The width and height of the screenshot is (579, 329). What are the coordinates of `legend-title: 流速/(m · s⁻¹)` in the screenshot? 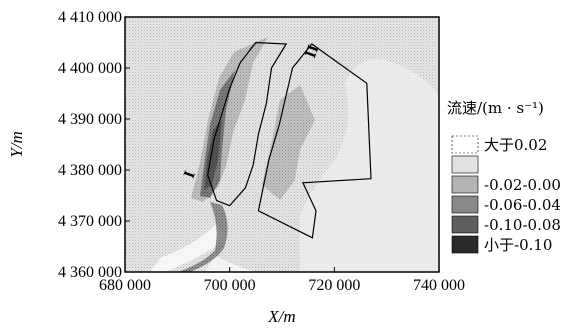 It's located at (495, 108).